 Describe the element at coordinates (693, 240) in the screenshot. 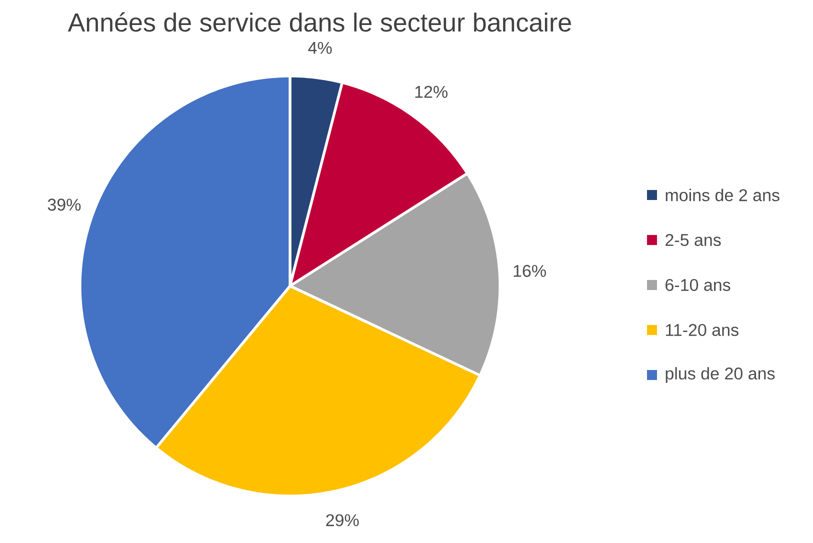

I see `legend-label: 2-5 ans` at that location.